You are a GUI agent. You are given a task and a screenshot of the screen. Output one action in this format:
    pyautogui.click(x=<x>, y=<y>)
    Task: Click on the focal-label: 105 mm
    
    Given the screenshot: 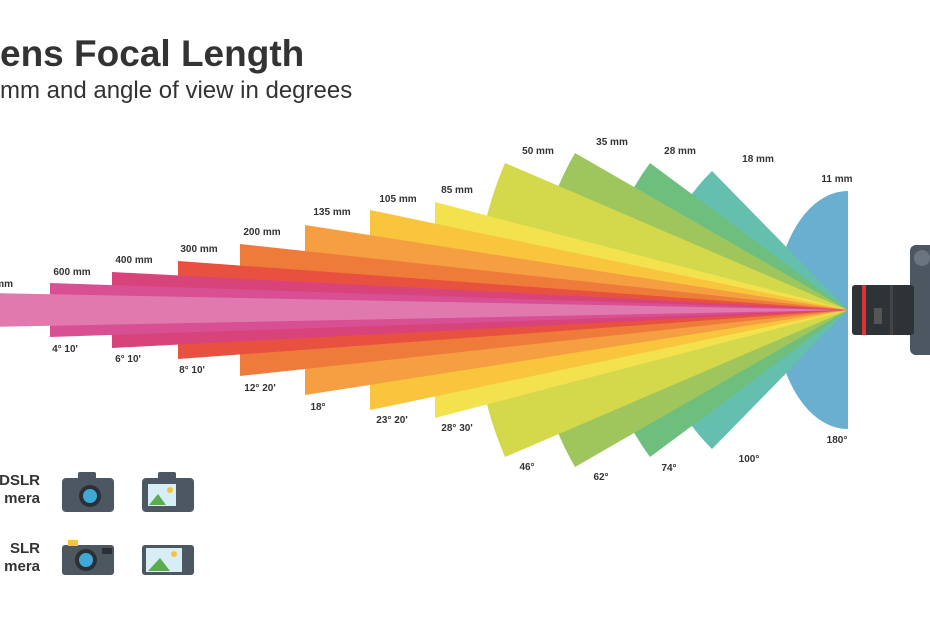 What is the action you would take?
    pyautogui.click(x=397, y=199)
    